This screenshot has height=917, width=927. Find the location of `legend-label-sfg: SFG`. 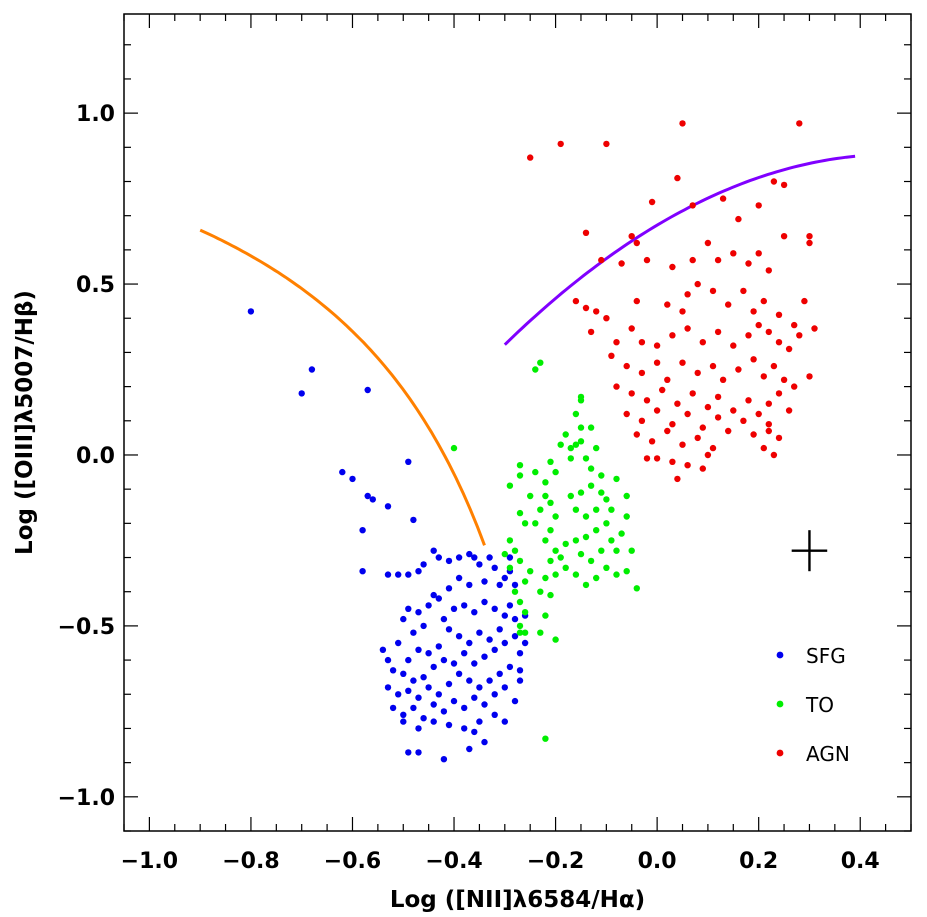

legend-label-sfg: SFG is located at coordinates (826, 656).